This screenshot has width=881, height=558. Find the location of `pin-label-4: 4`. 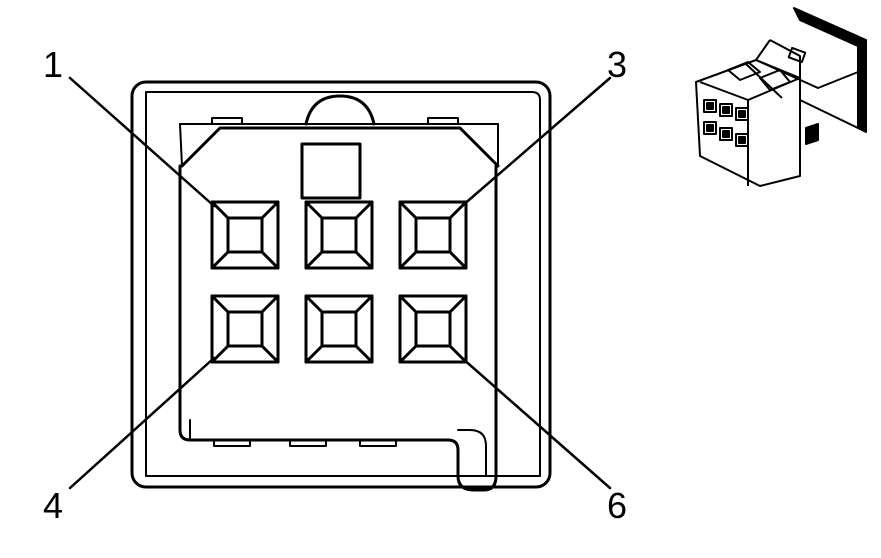

pin-label-4: 4 is located at coordinates (53, 505).